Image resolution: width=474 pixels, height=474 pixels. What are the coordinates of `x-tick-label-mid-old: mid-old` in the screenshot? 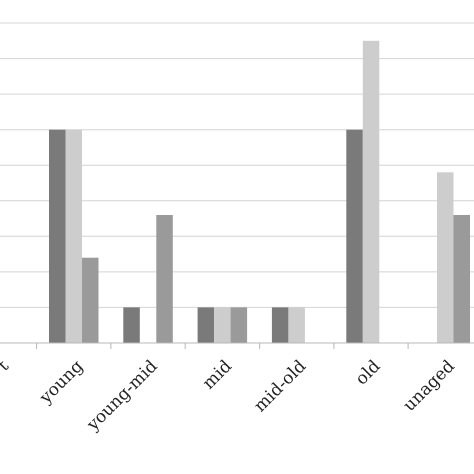 It's located at (280, 386).